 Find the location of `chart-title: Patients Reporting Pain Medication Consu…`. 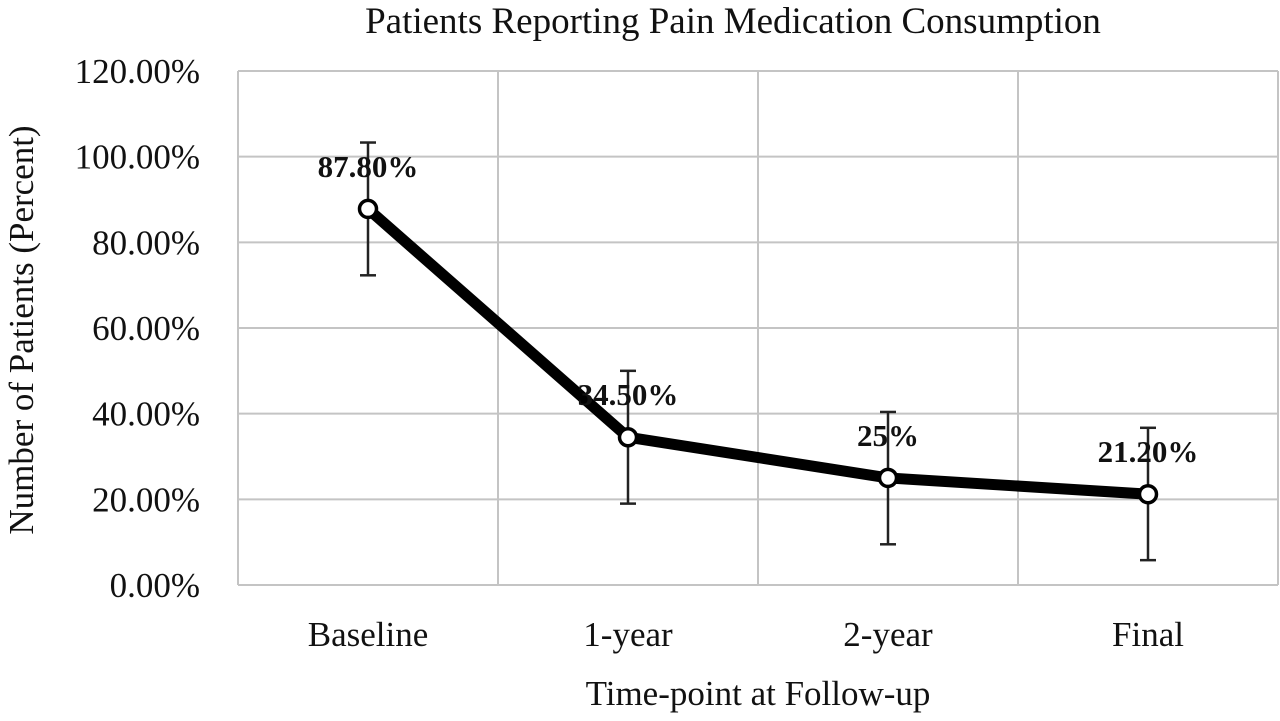

chart-title: Patients Reporting Pain Medication Consu… is located at coordinates (733, 21).